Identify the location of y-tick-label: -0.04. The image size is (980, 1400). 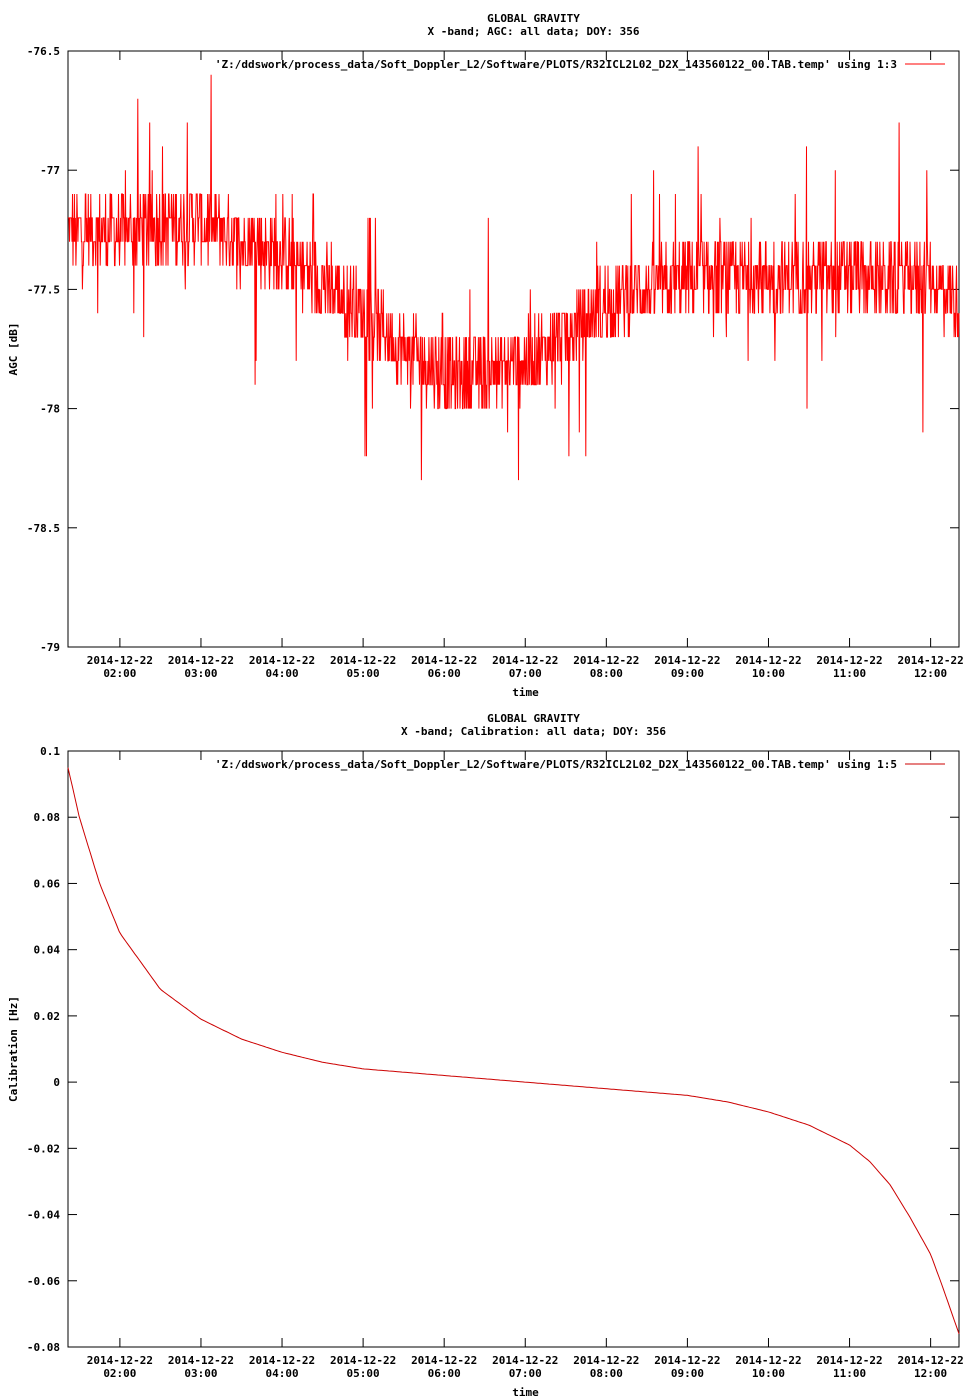
(43, 1215).